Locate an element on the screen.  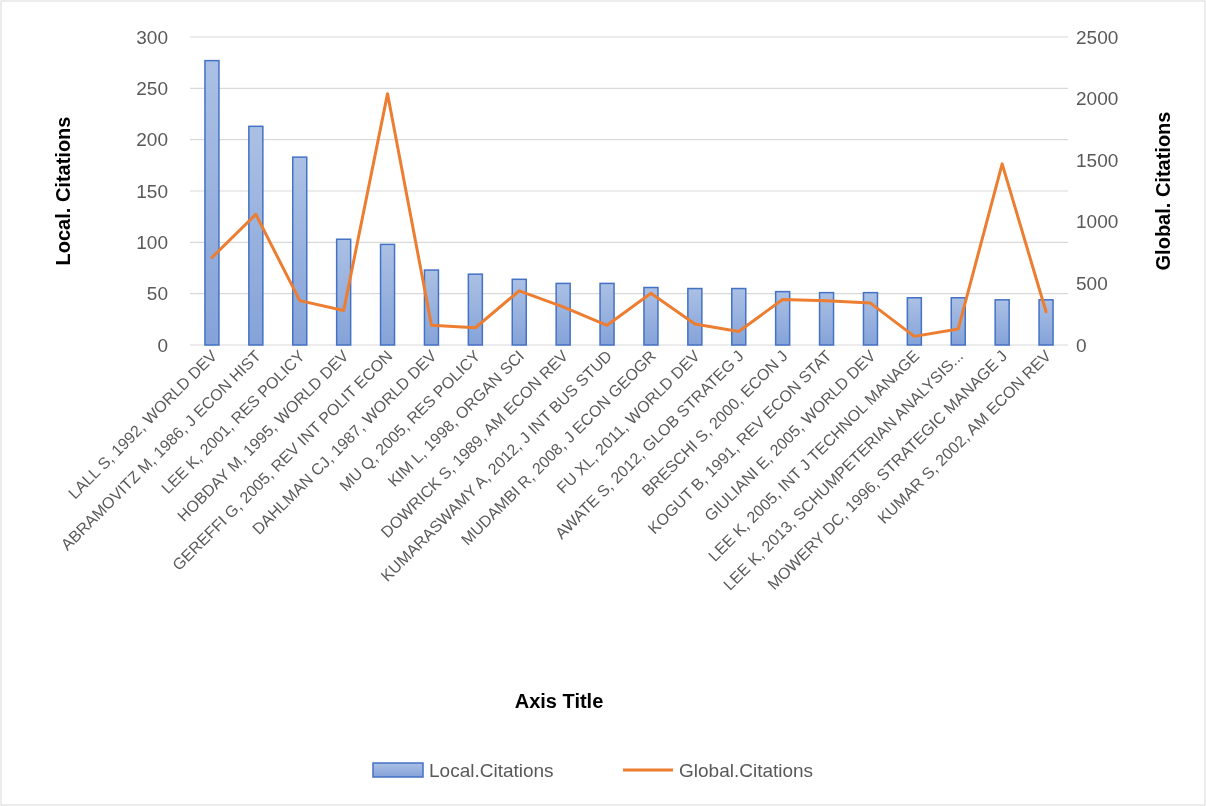
x-axis-title: Axis Title is located at coordinates (559, 701).